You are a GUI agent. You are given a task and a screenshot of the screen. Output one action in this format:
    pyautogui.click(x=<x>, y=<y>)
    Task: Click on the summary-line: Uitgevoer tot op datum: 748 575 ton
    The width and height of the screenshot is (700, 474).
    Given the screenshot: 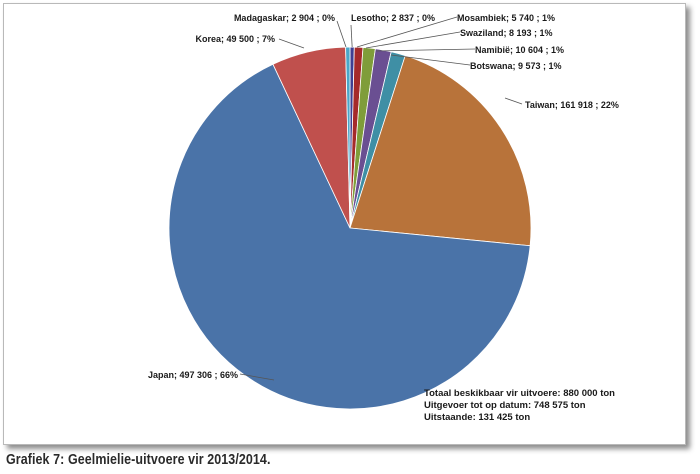 What is the action you would take?
    pyautogui.click(x=505, y=405)
    